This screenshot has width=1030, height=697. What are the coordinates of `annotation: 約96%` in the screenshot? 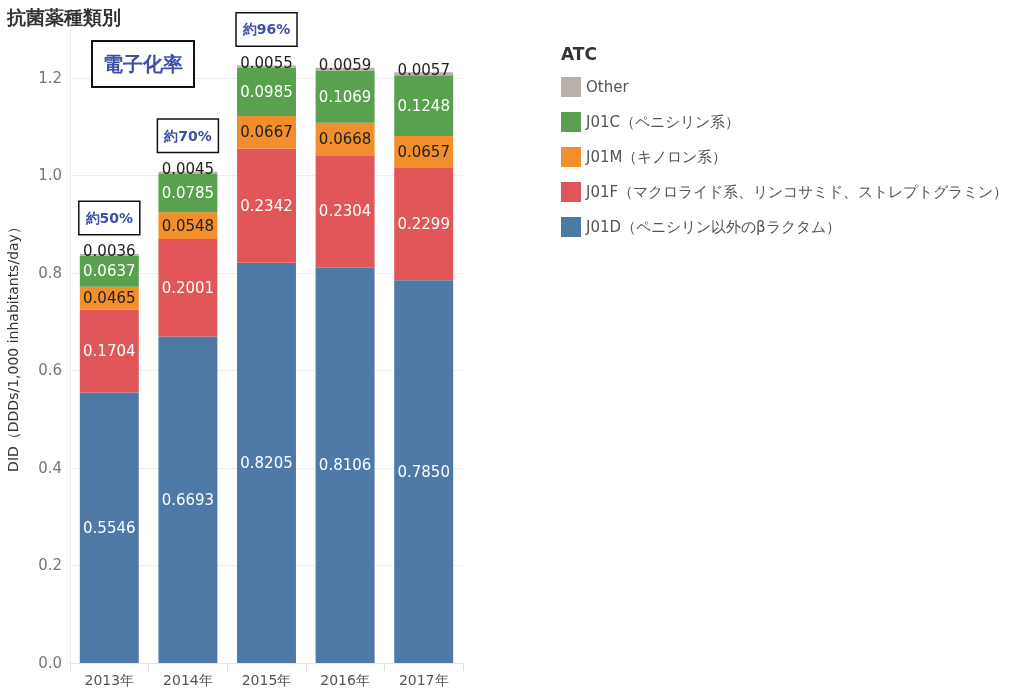 It's located at (266, 29).